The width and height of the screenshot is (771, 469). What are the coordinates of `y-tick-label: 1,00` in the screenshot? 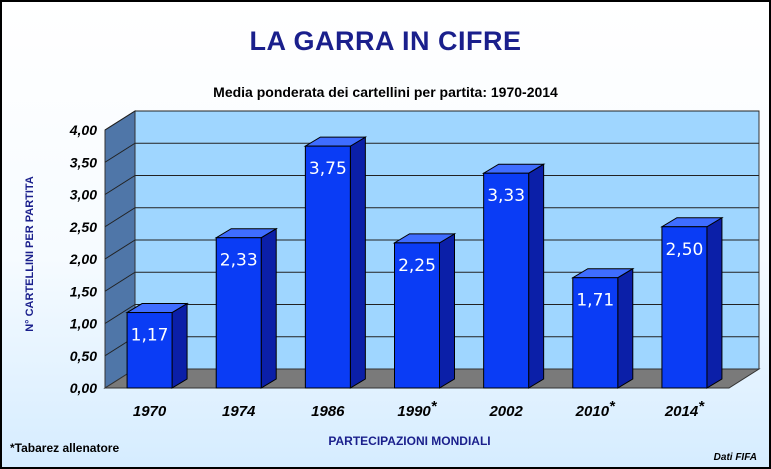 It's located at (83, 324).